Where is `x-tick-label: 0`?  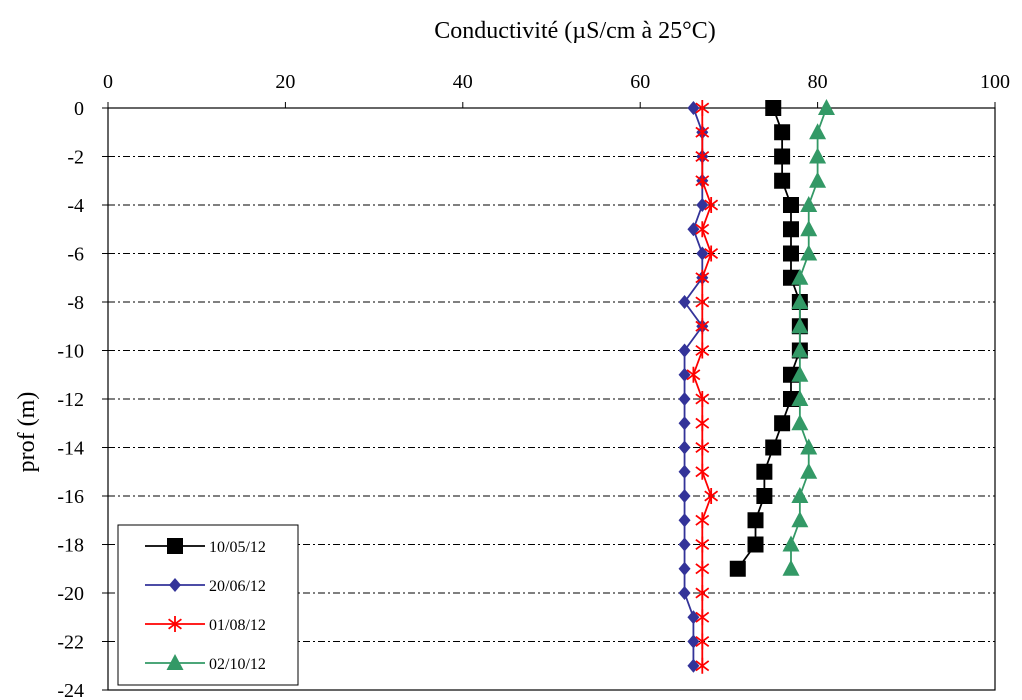 x-tick-label: 0 is located at coordinates (108, 82).